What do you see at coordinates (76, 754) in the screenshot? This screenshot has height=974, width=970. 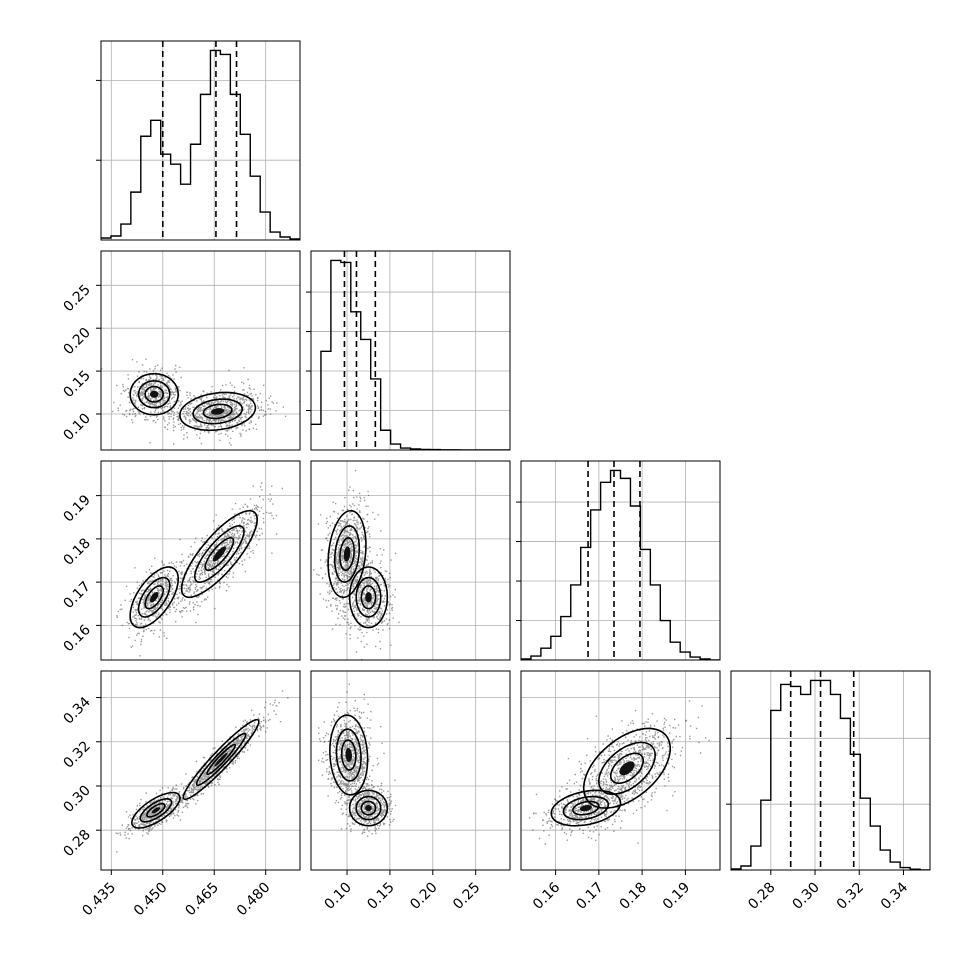 I see `y-tick-label: 0.32` at bounding box center [76, 754].